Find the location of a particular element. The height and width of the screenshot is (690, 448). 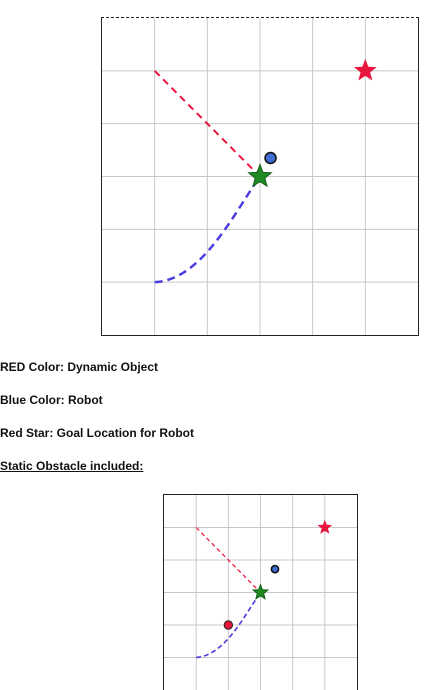

static-obstacle is located at coordinates (228, 625).